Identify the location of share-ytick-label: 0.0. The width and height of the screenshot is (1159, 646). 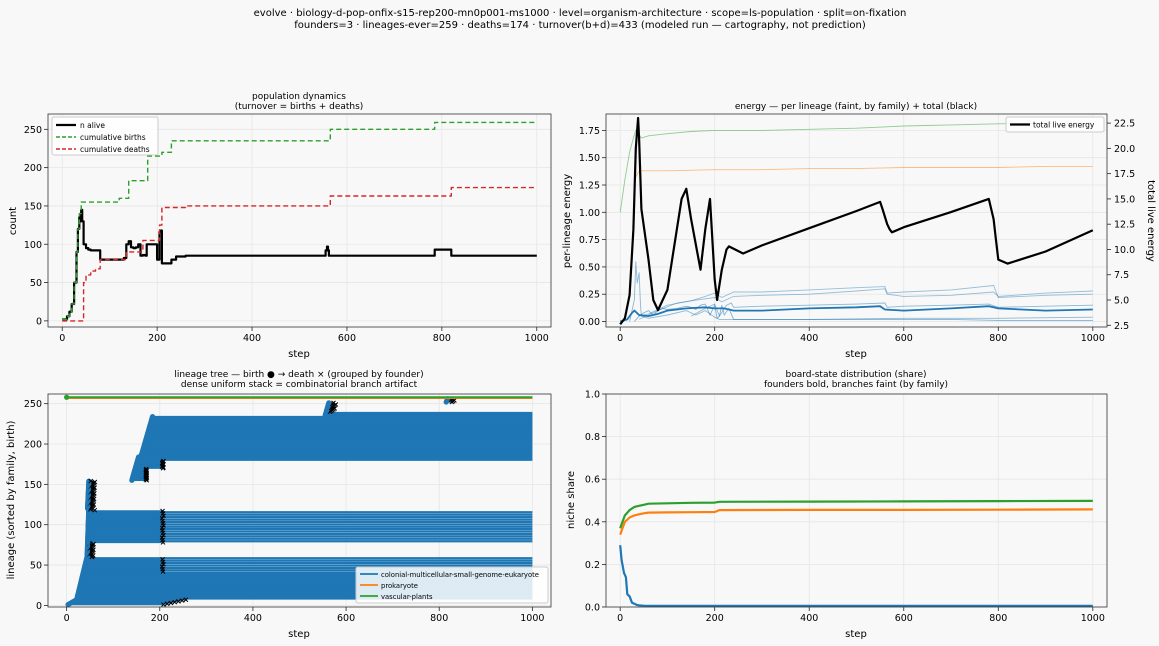
(592, 608).